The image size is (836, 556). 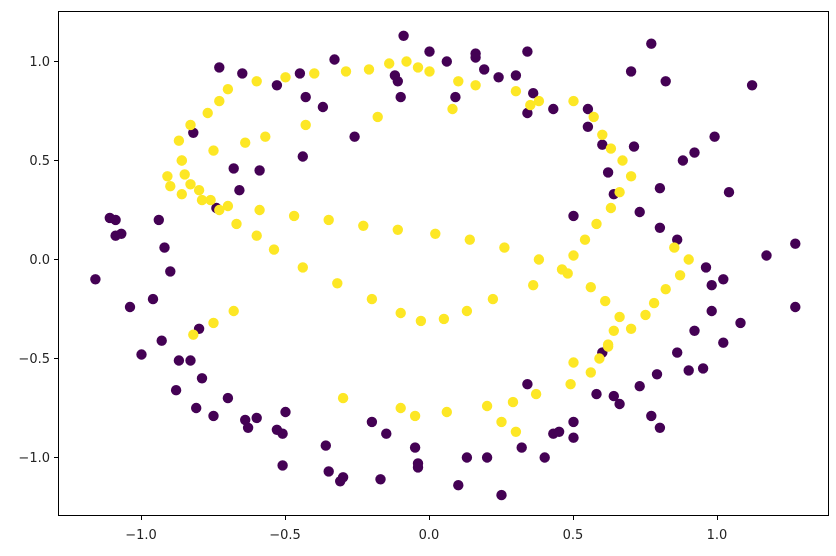 I want to click on y-tick-label: 0.0, so click(x=39, y=260).